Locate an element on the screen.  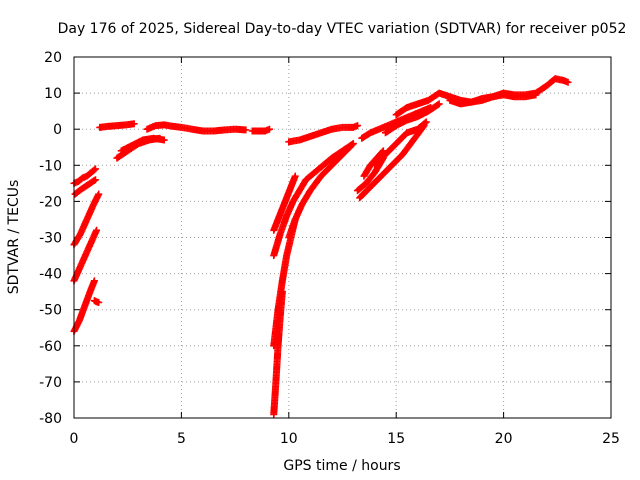
y-tick-label: -20 is located at coordinates (50, 202).